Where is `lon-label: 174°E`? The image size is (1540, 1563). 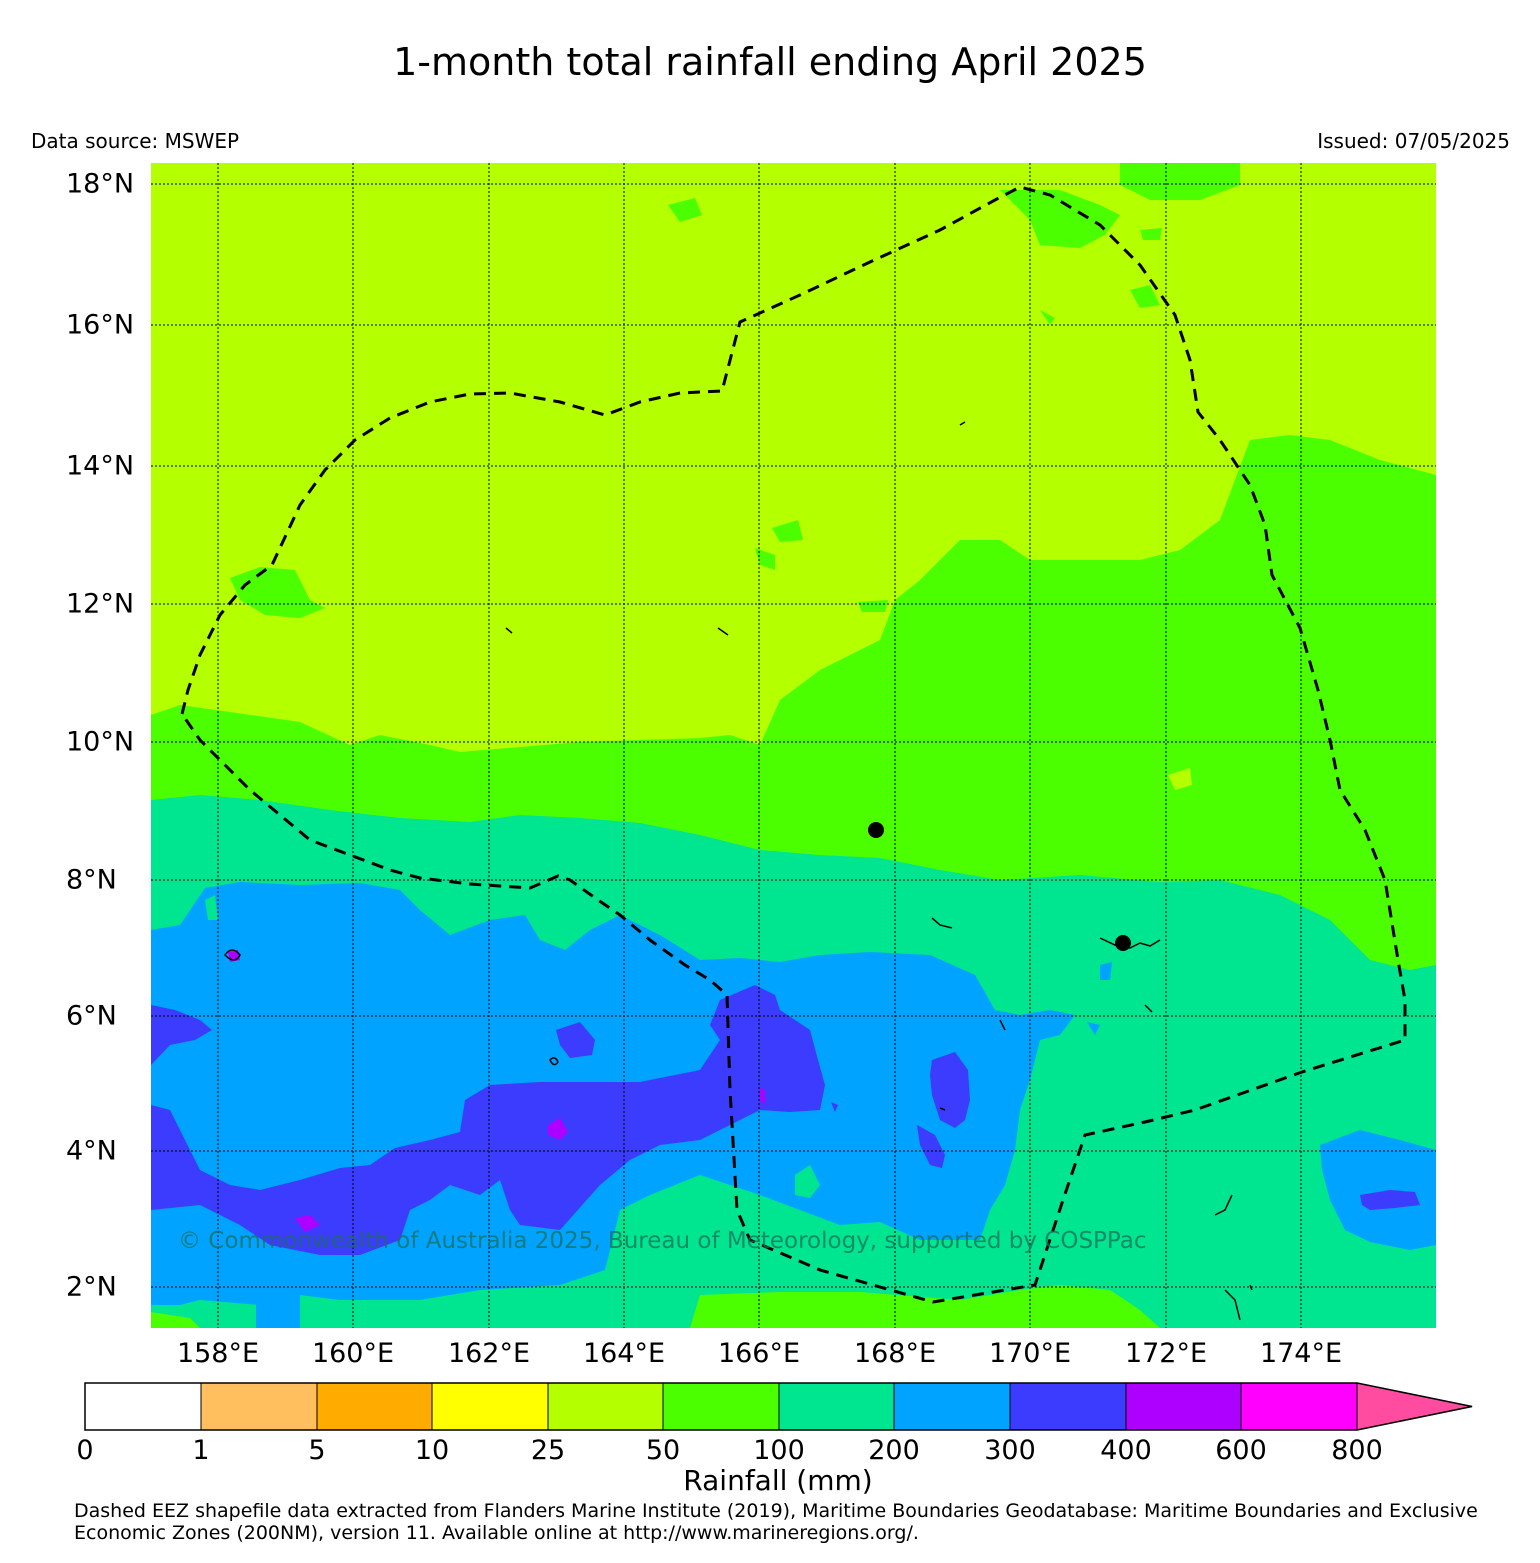
lon-label: 174°E is located at coordinates (1301, 1353).